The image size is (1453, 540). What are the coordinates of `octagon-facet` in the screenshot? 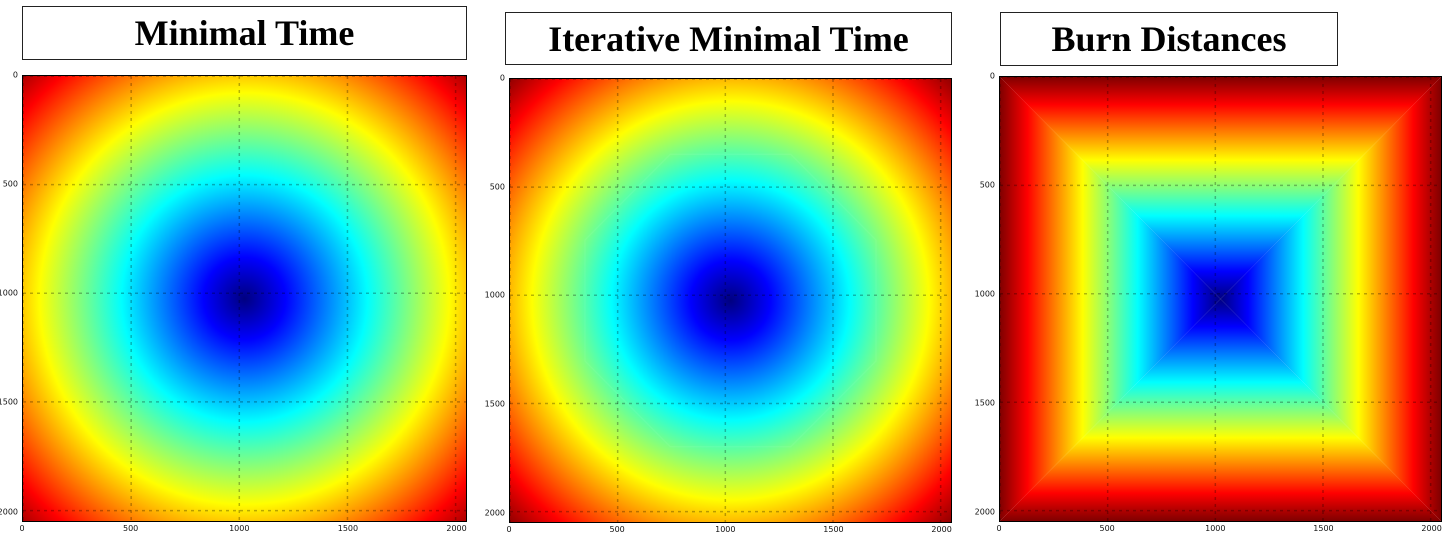 It's located at (730, 300).